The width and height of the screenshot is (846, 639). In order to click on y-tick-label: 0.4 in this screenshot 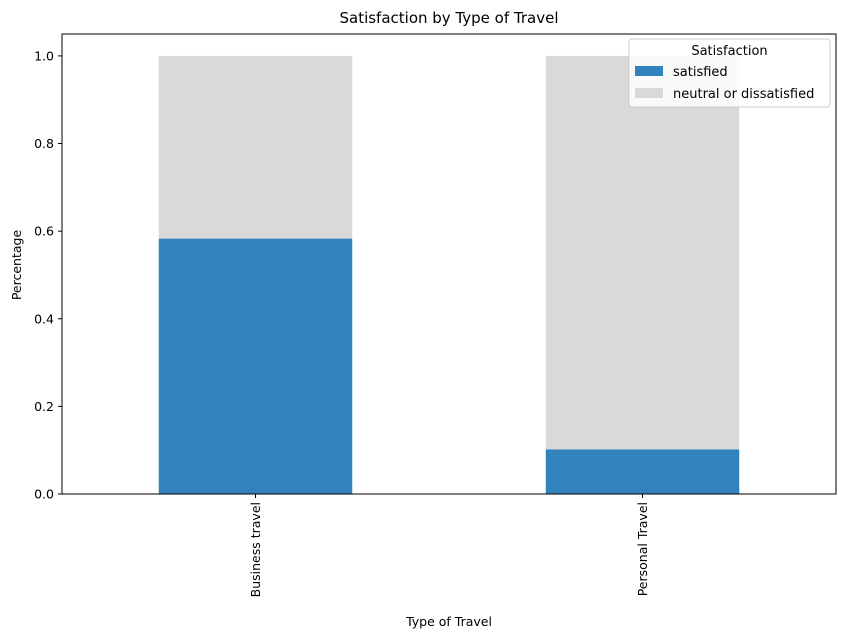, I will do `click(44, 318)`.